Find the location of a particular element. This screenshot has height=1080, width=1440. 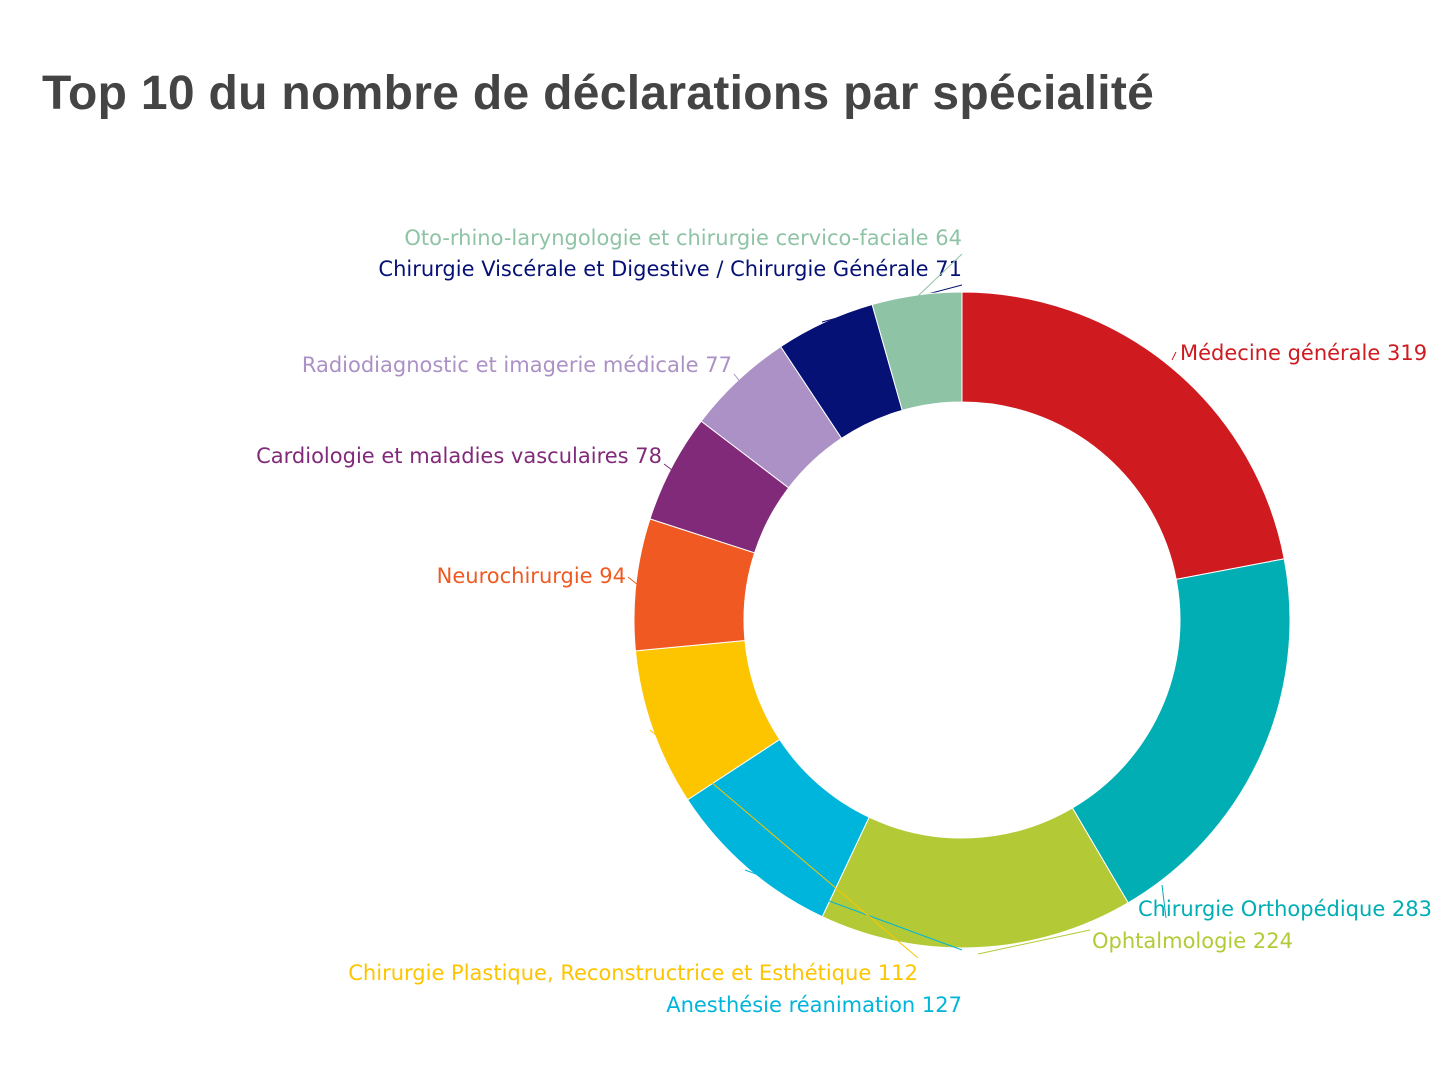

data-label: Anesthésie réanimation 127 is located at coordinates (814, 1005).